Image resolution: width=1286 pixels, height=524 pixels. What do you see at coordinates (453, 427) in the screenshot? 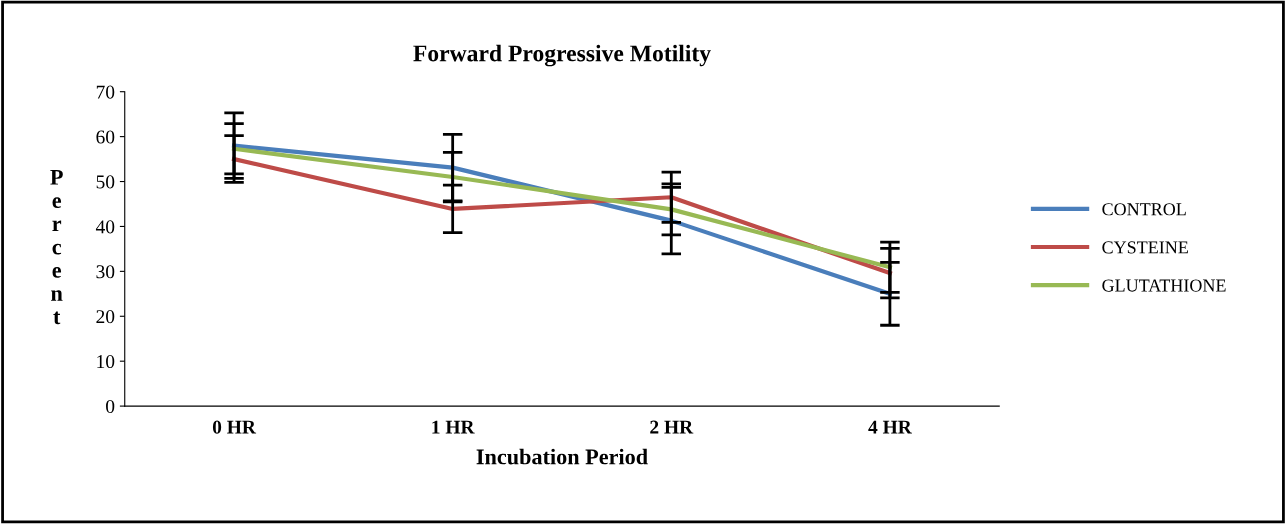
I see `x-tick-label: 1 HR` at bounding box center [453, 427].